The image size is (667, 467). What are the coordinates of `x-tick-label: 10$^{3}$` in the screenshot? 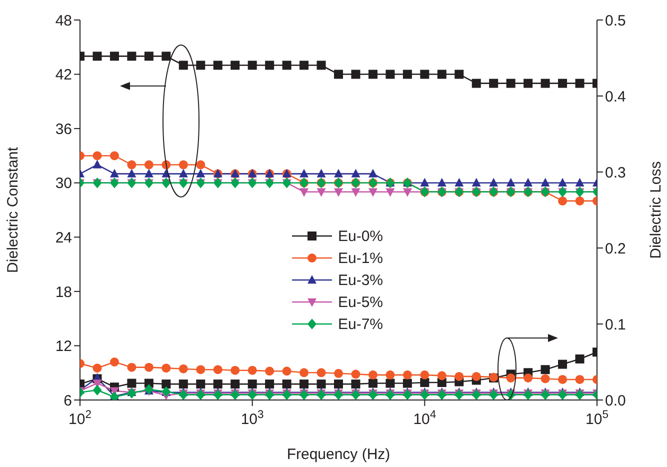 It's located at (252, 418).